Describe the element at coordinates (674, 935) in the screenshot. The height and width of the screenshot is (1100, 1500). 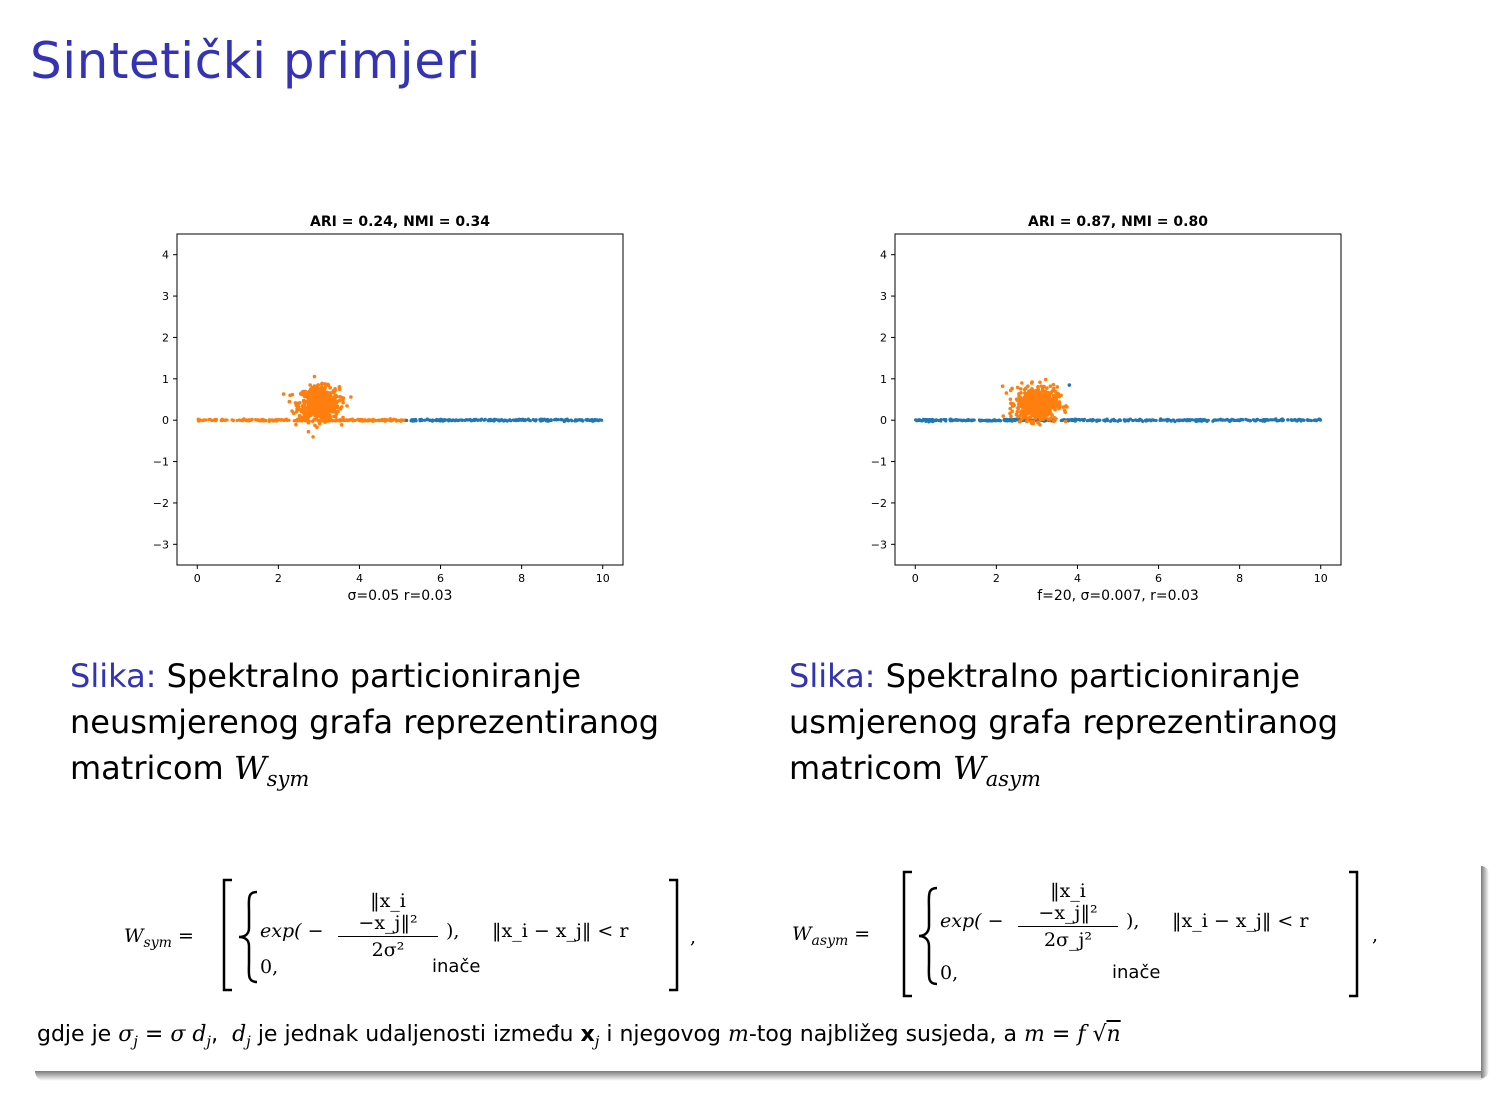
I see `right-bracket-icon` at that location.